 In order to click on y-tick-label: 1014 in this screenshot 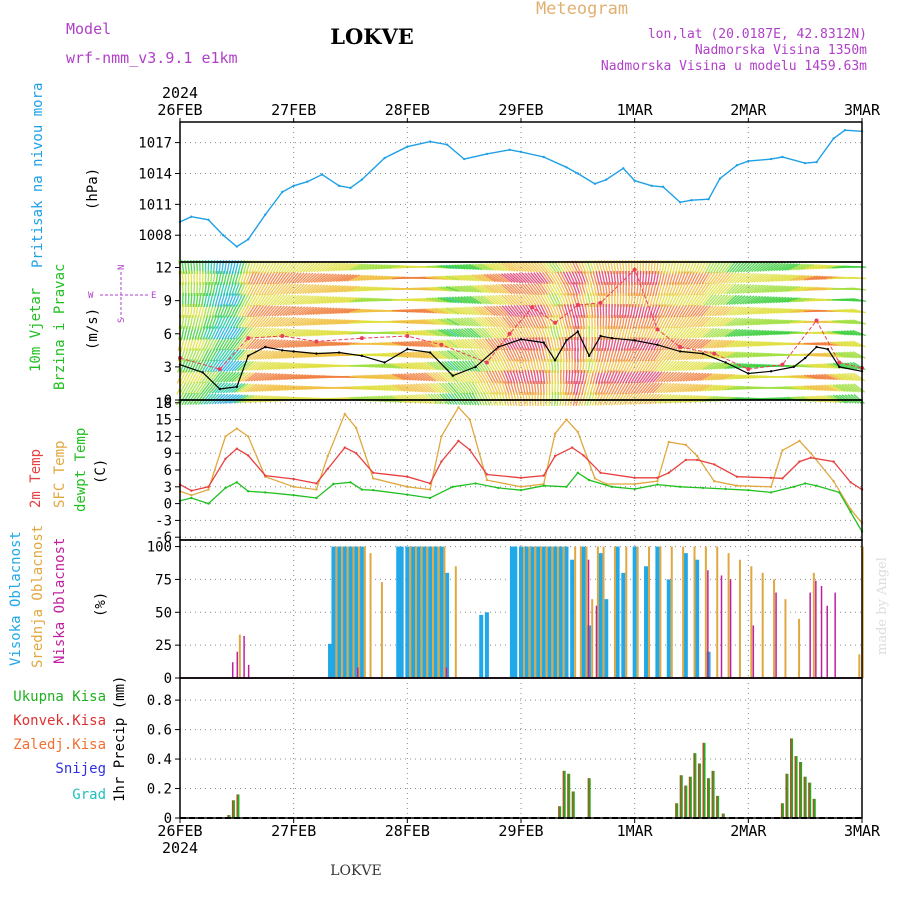, I will do `click(155, 174)`.